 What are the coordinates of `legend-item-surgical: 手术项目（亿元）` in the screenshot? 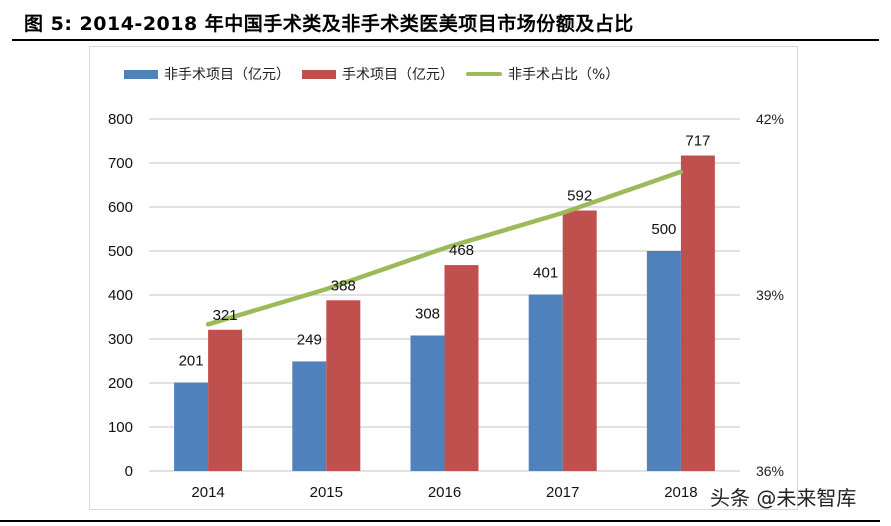 It's located at (378, 74).